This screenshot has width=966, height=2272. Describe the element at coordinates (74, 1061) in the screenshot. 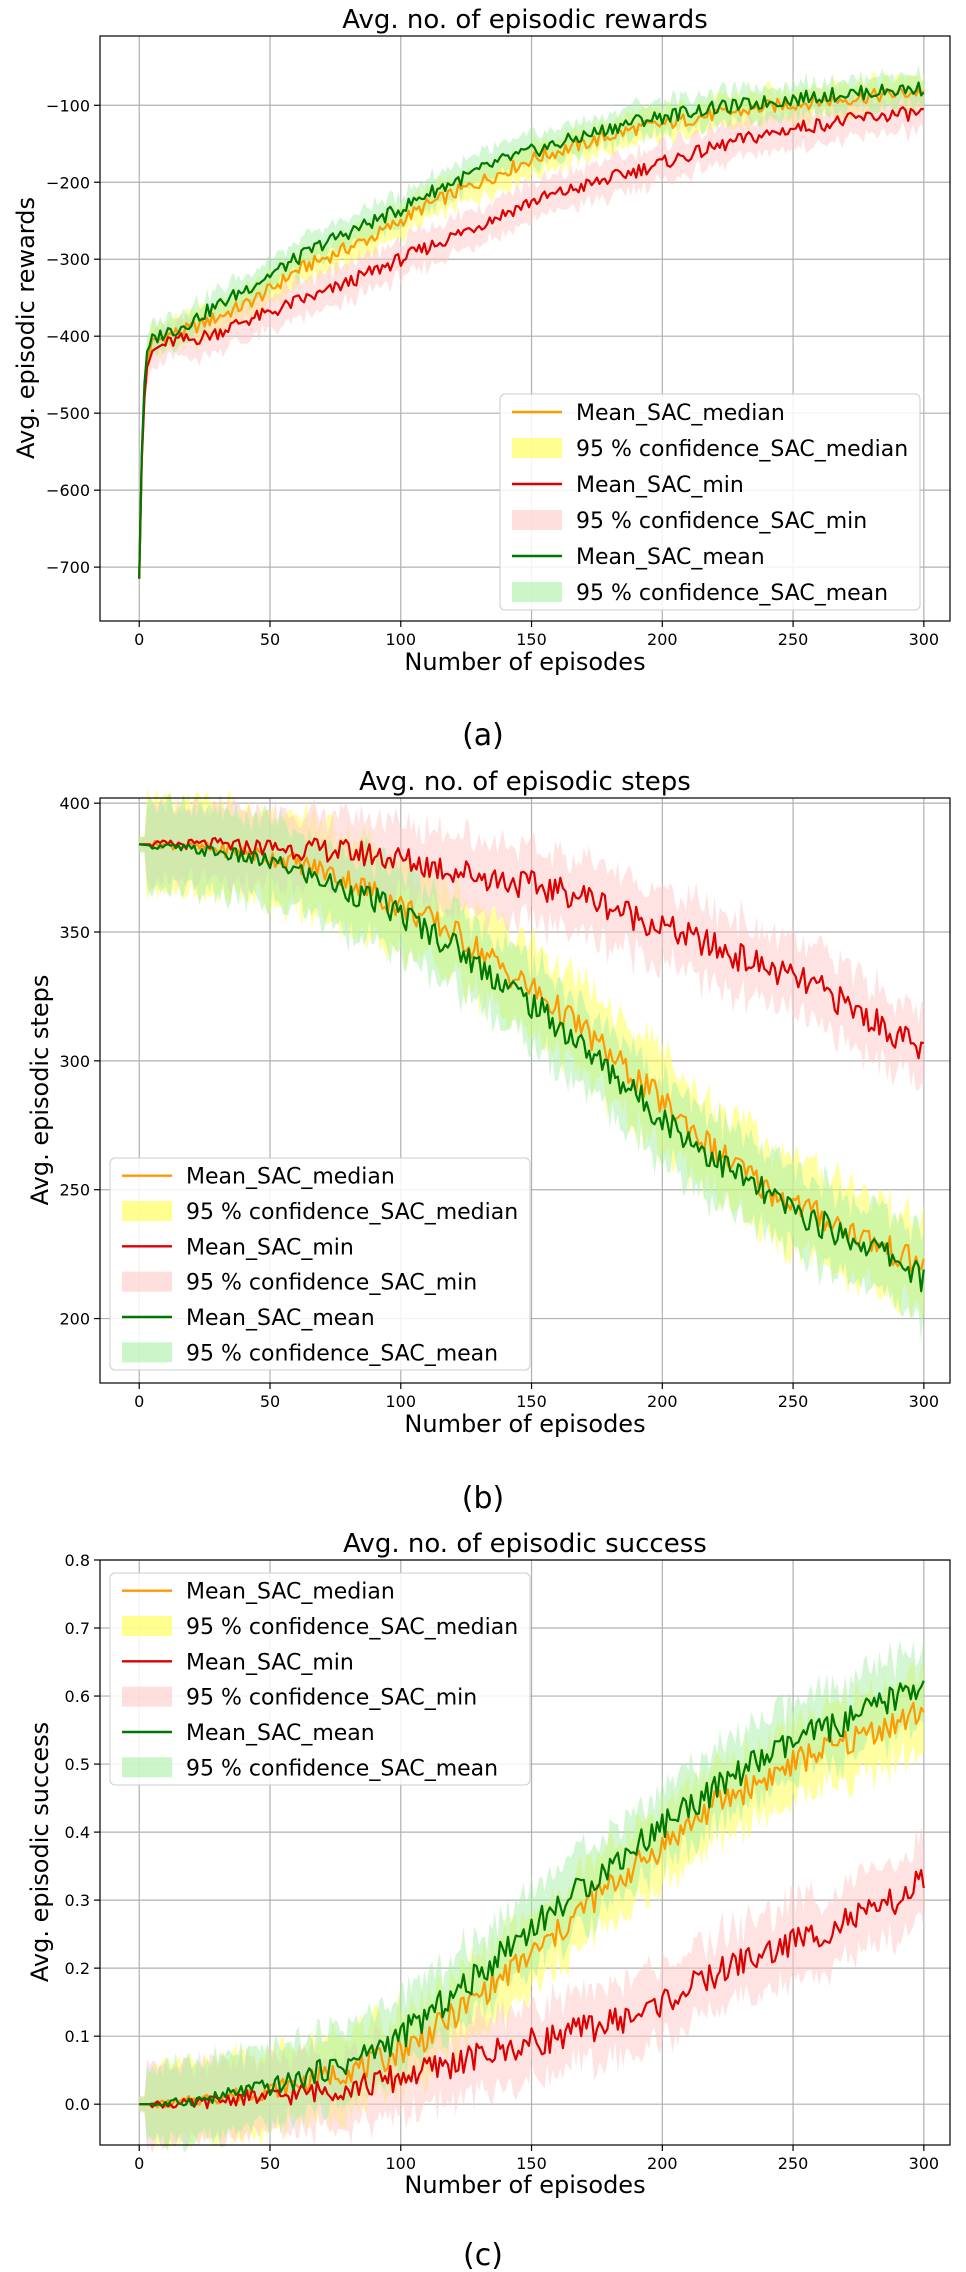

I see `y-tick-label: 300` at that location.